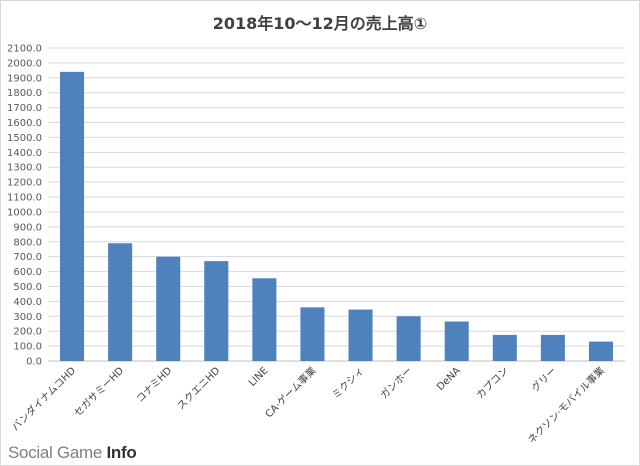 This screenshot has width=640, height=466. What do you see at coordinates (27, 227) in the screenshot?
I see `y-tick-label: 900.0` at bounding box center [27, 227].